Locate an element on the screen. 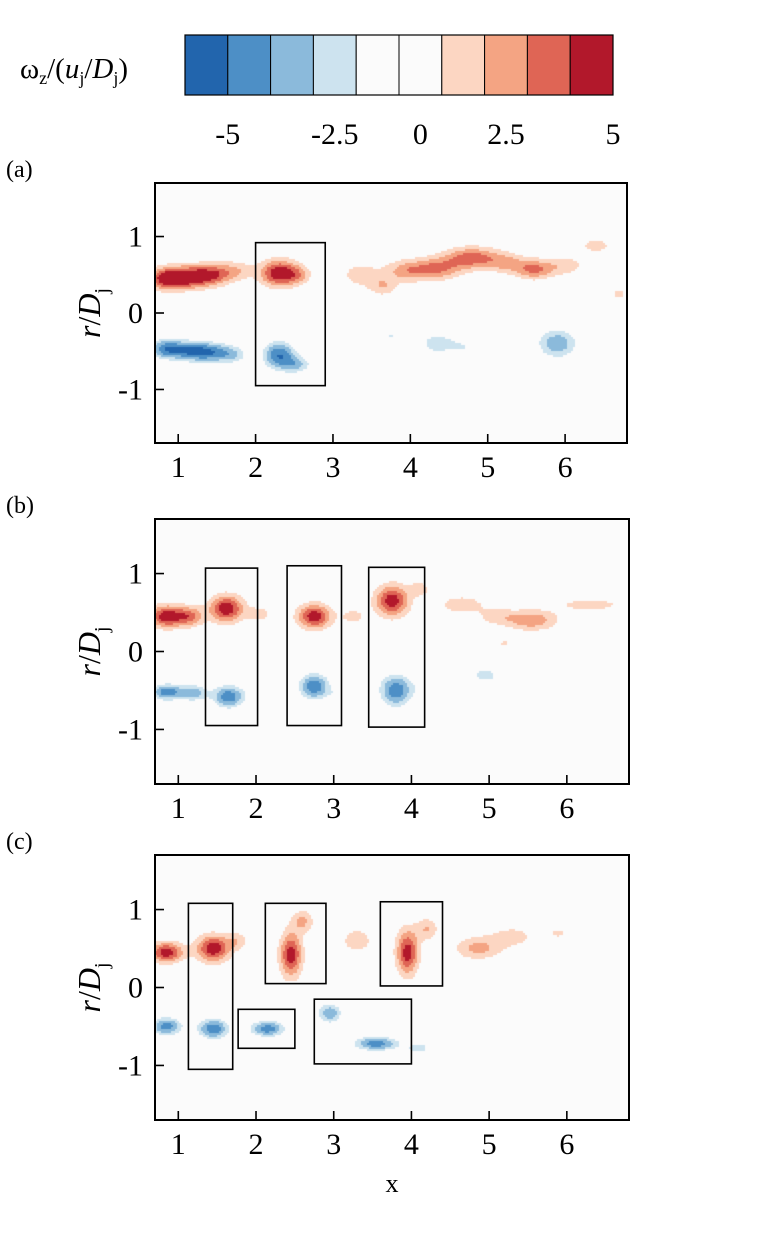 Image resolution: width=777 pixels, height=1243 pixels. panel-label: (c) is located at coordinates (19, 842).